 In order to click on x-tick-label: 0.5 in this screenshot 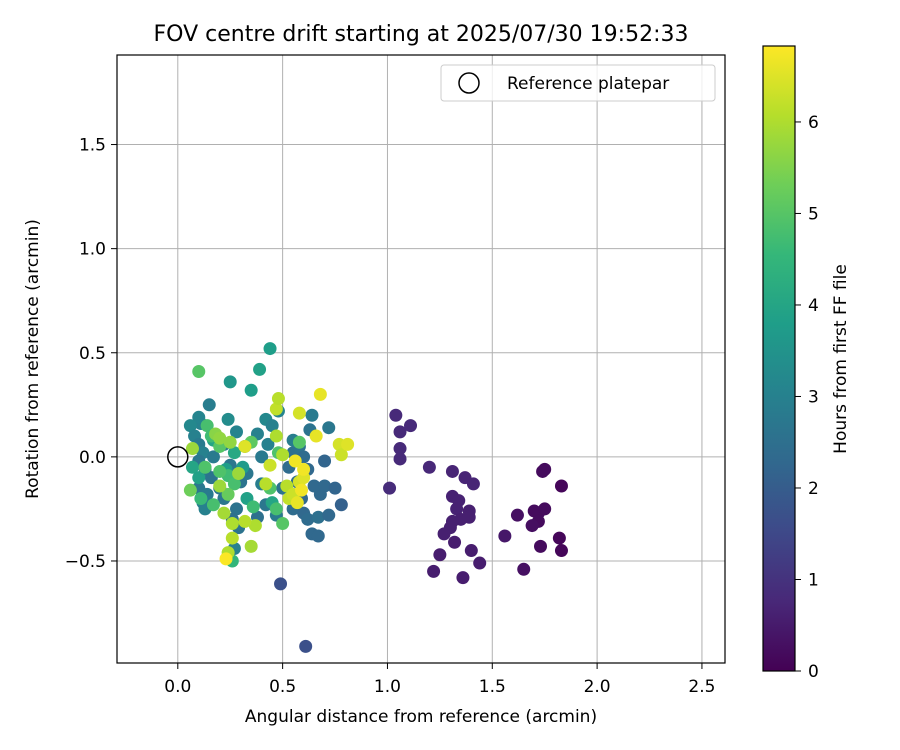, I will do `click(282, 687)`.